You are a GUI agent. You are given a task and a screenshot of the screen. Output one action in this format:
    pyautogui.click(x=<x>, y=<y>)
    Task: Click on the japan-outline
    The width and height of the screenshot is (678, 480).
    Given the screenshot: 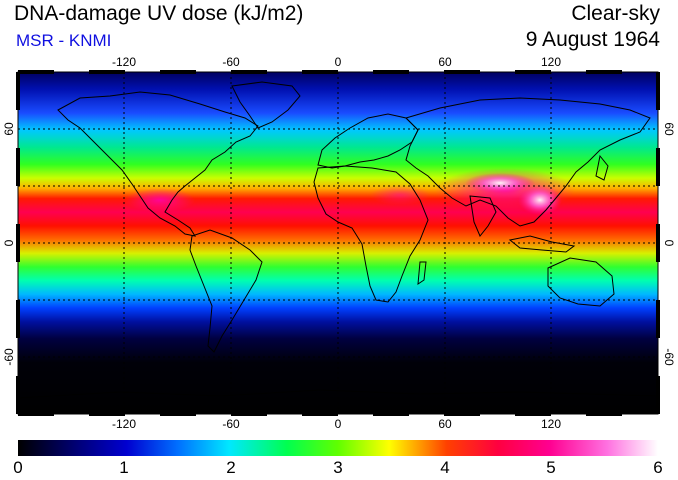 What is the action you would take?
    pyautogui.click(x=602, y=167)
    